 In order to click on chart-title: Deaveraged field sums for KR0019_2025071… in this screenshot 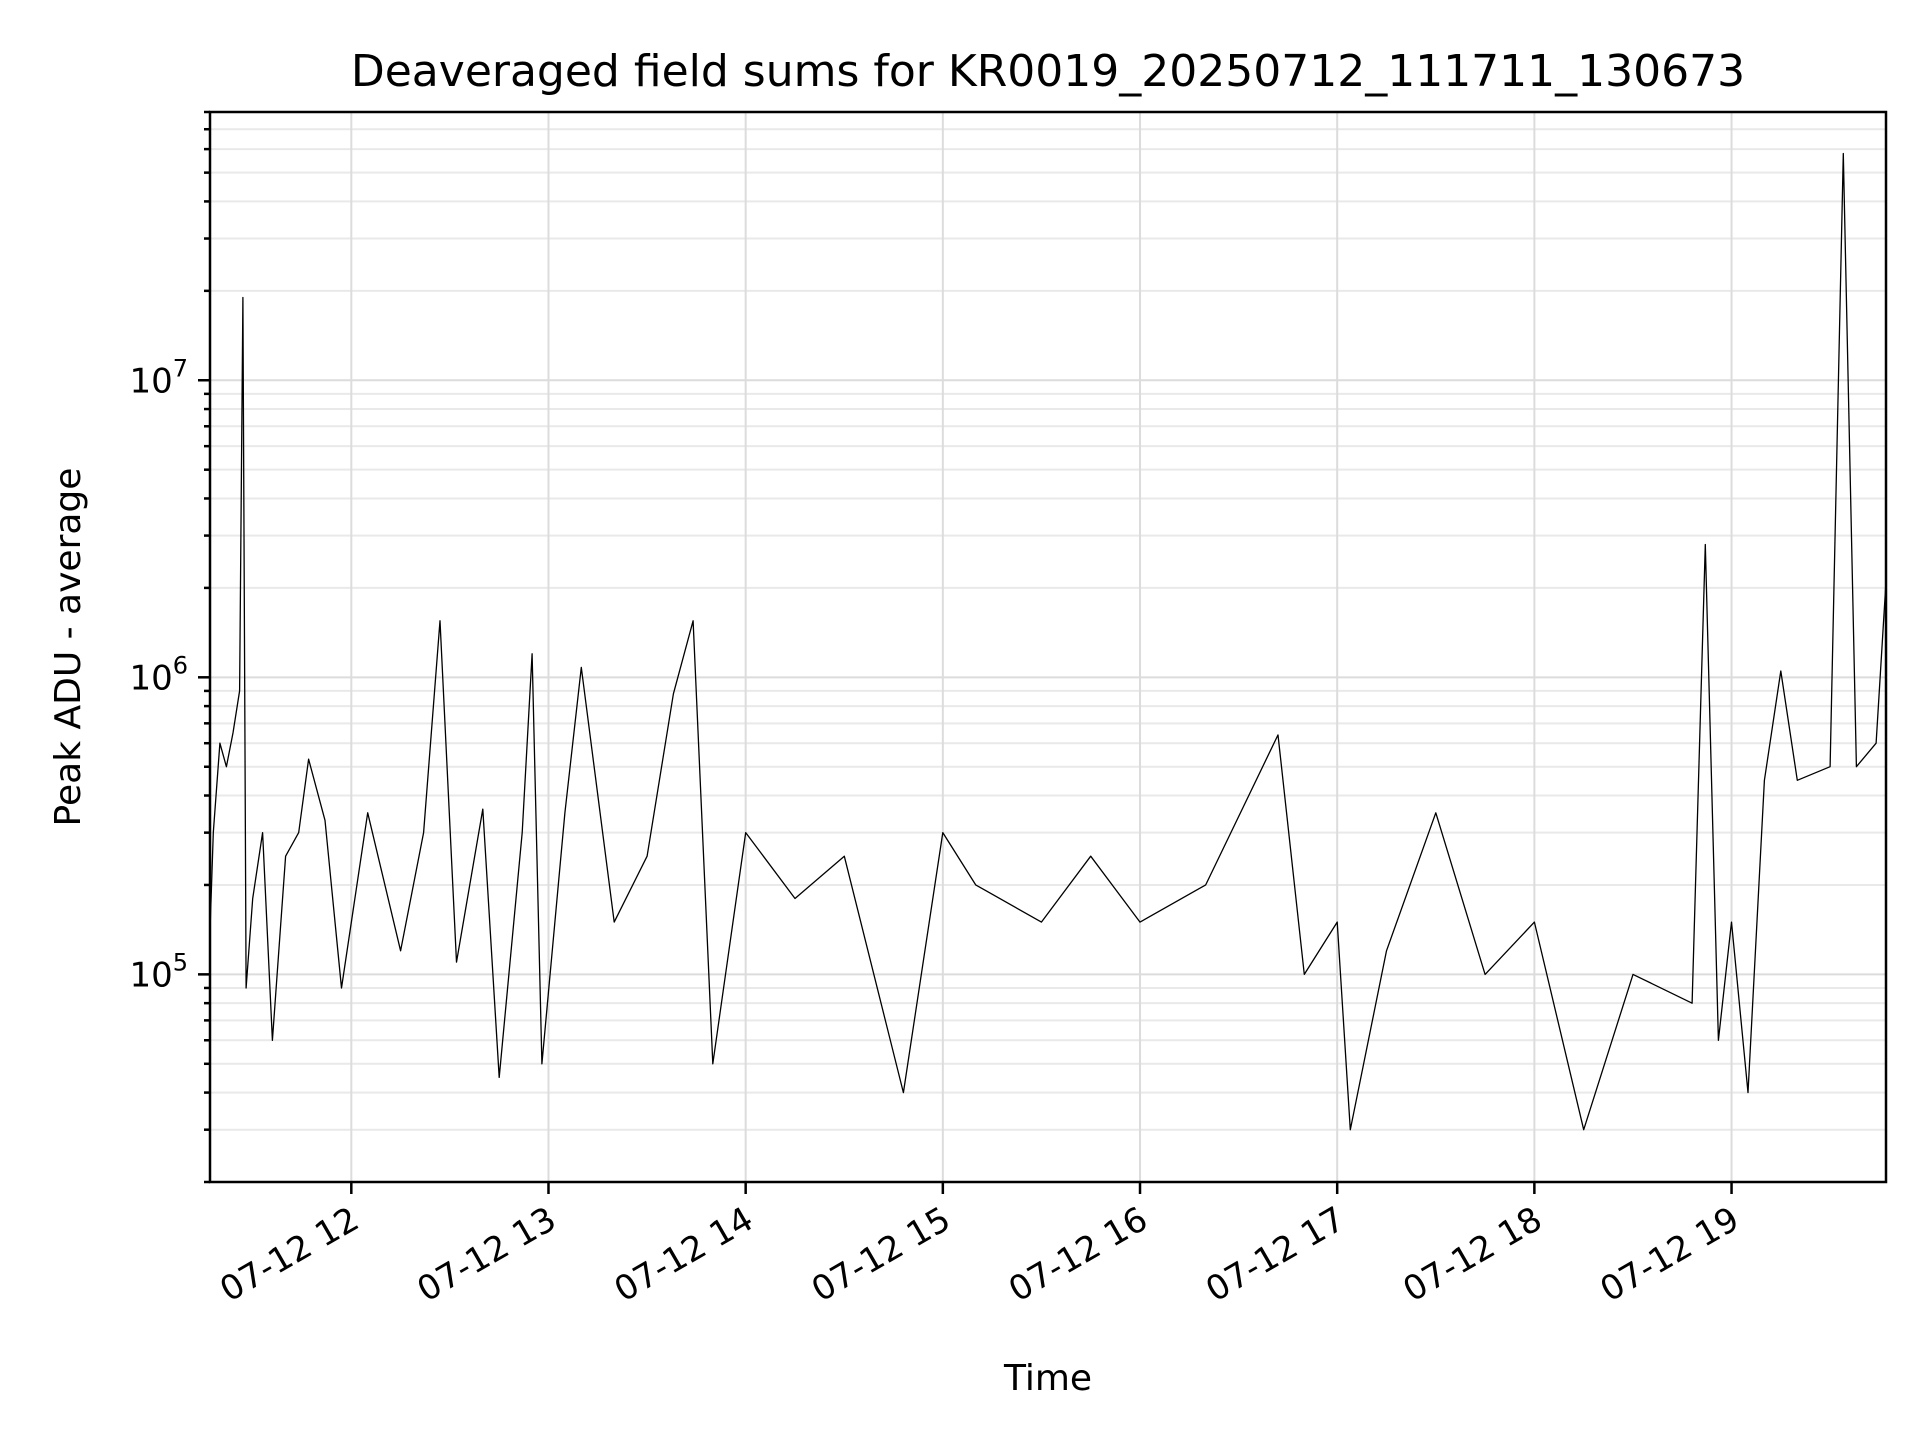, I will do `click(1048, 71)`.